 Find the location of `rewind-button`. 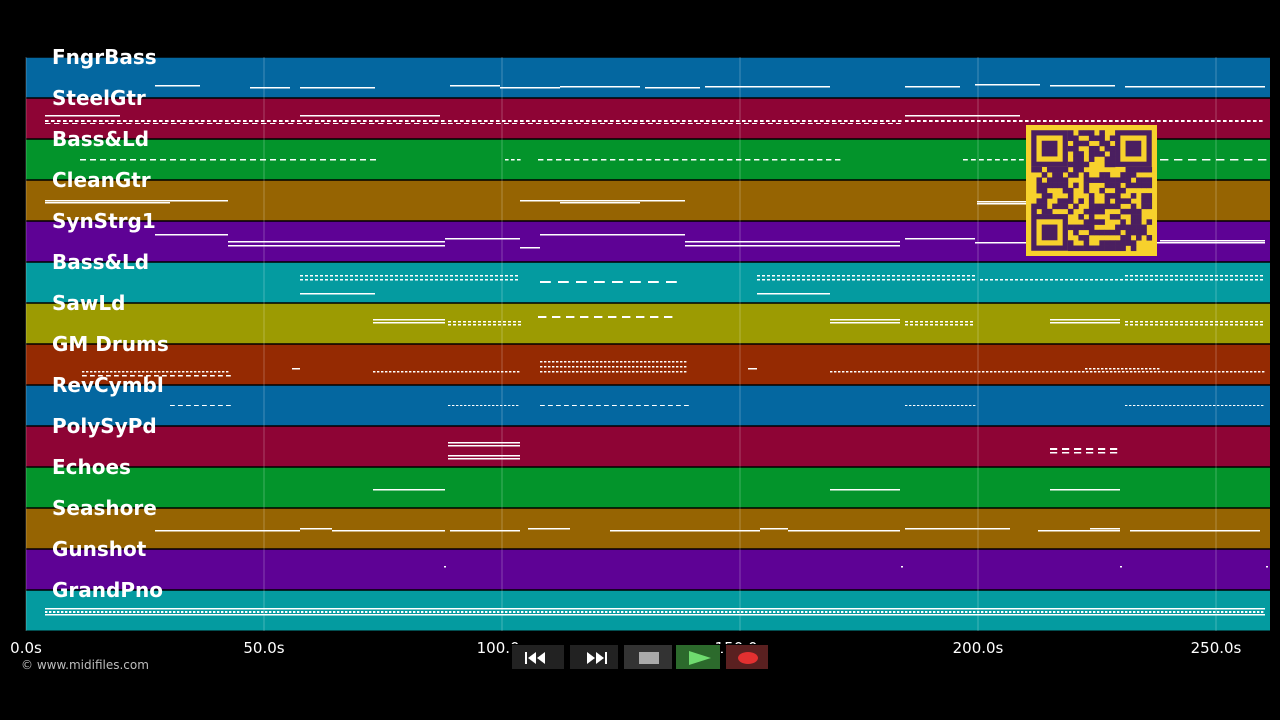

rewind-button is located at coordinates (538, 657).